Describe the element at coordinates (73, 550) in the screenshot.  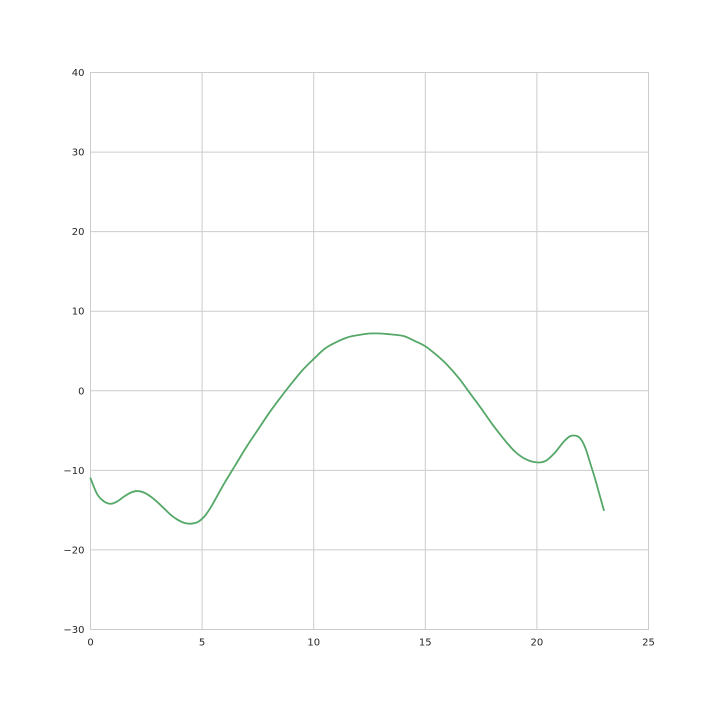
I see `y-tick-label: −20` at that location.